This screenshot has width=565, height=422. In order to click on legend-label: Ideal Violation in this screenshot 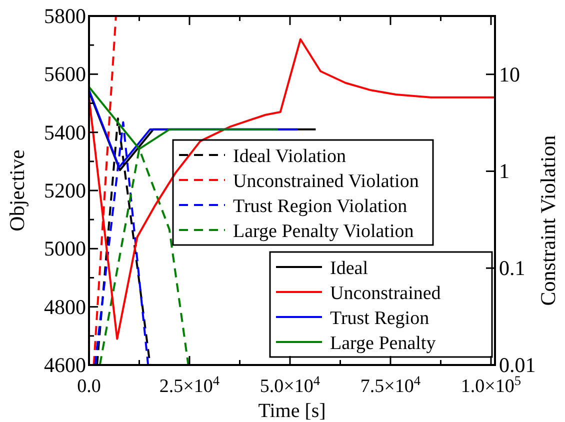, I will do `click(290, 156)`.